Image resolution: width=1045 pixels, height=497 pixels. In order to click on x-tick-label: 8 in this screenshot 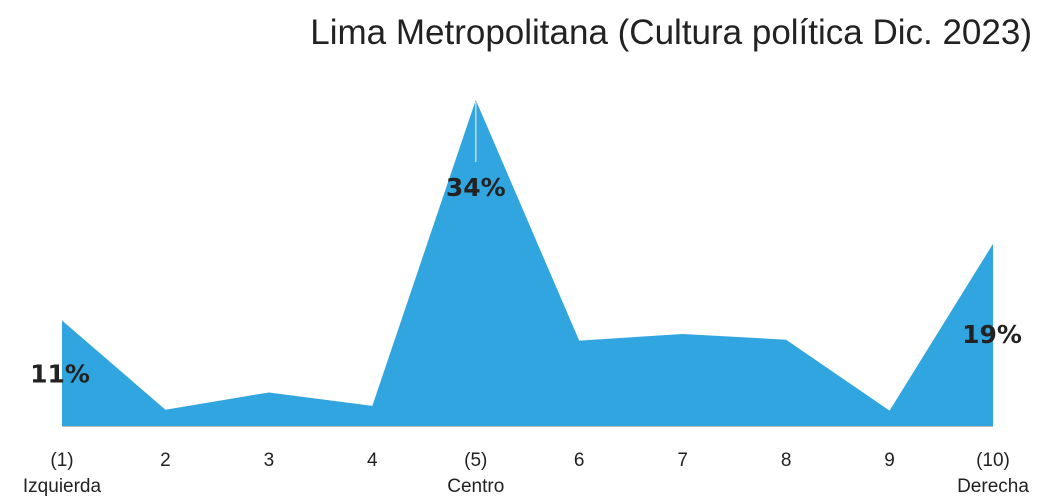, I will do `click(786, 460)`.